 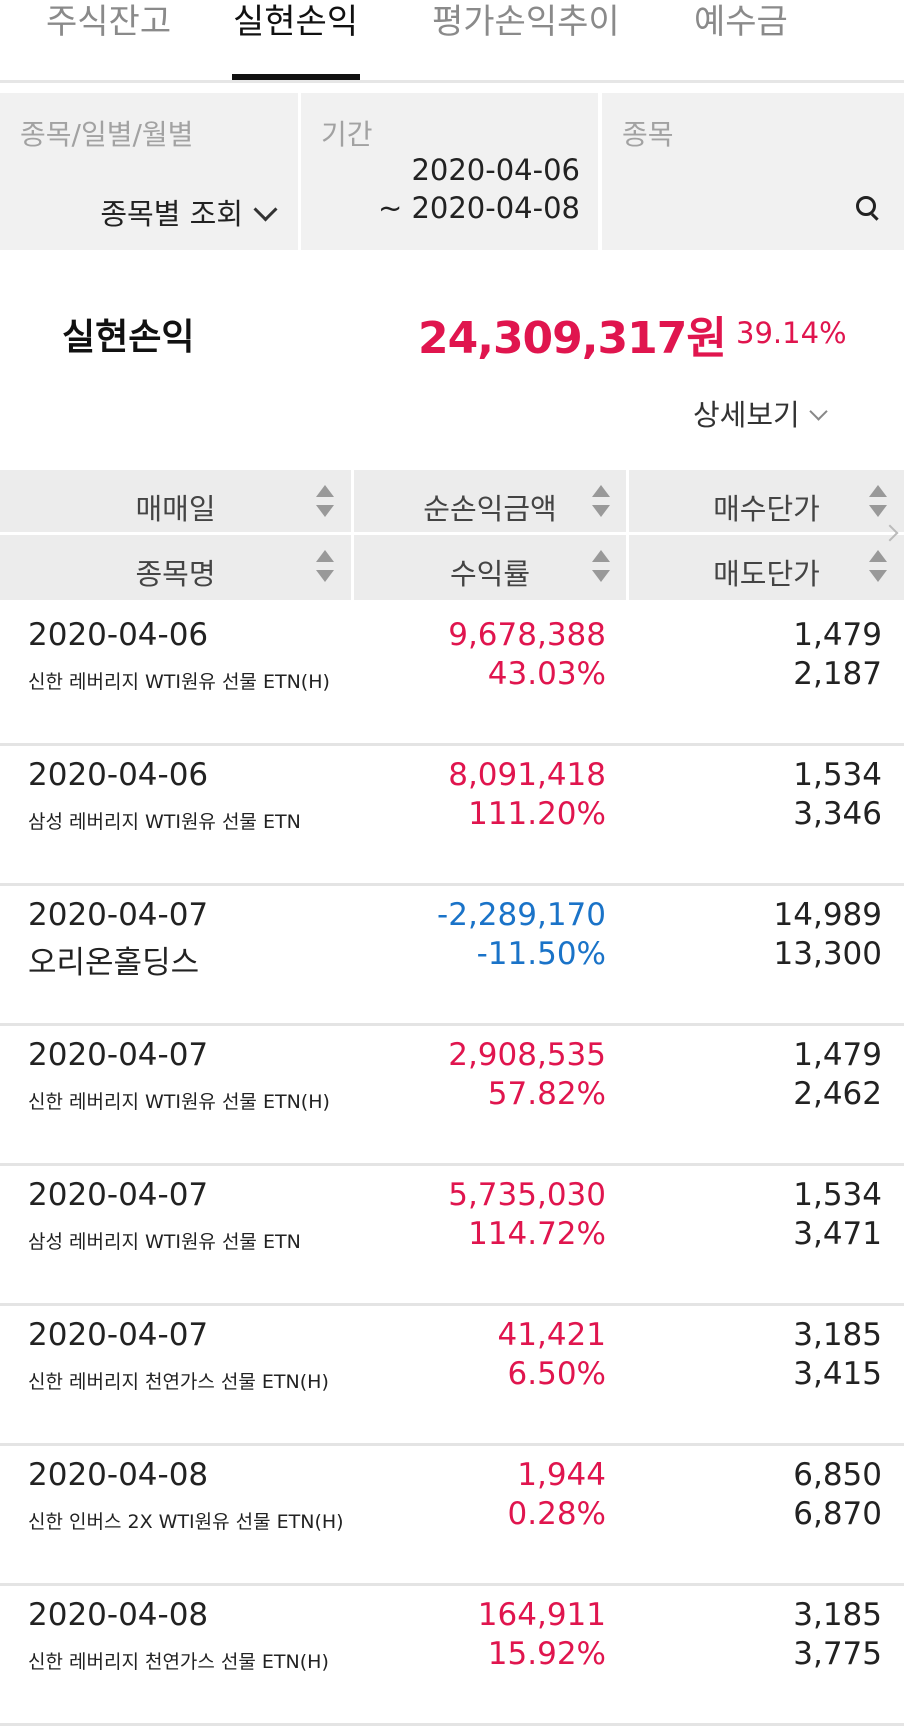 What do you see at coordinates (109, 22) in the screenshot?
I see `tab-stock-balance: 주식잔고` at bounding box center [109, 22].